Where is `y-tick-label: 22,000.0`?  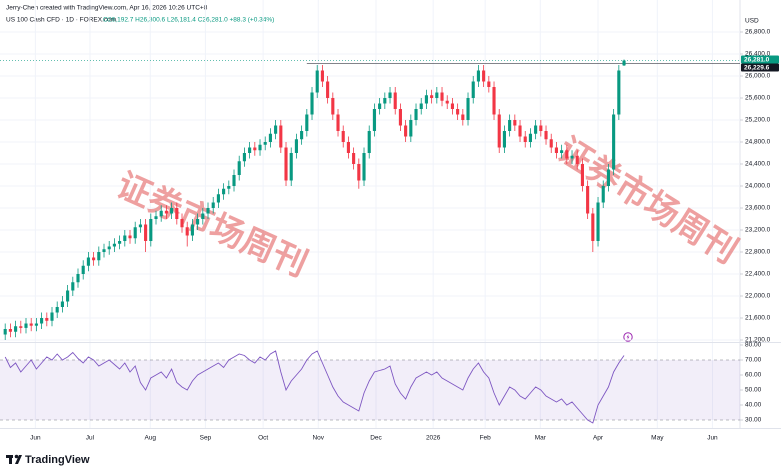 y-tick-label: 22,000.0 is located at coordinates (758, 296).